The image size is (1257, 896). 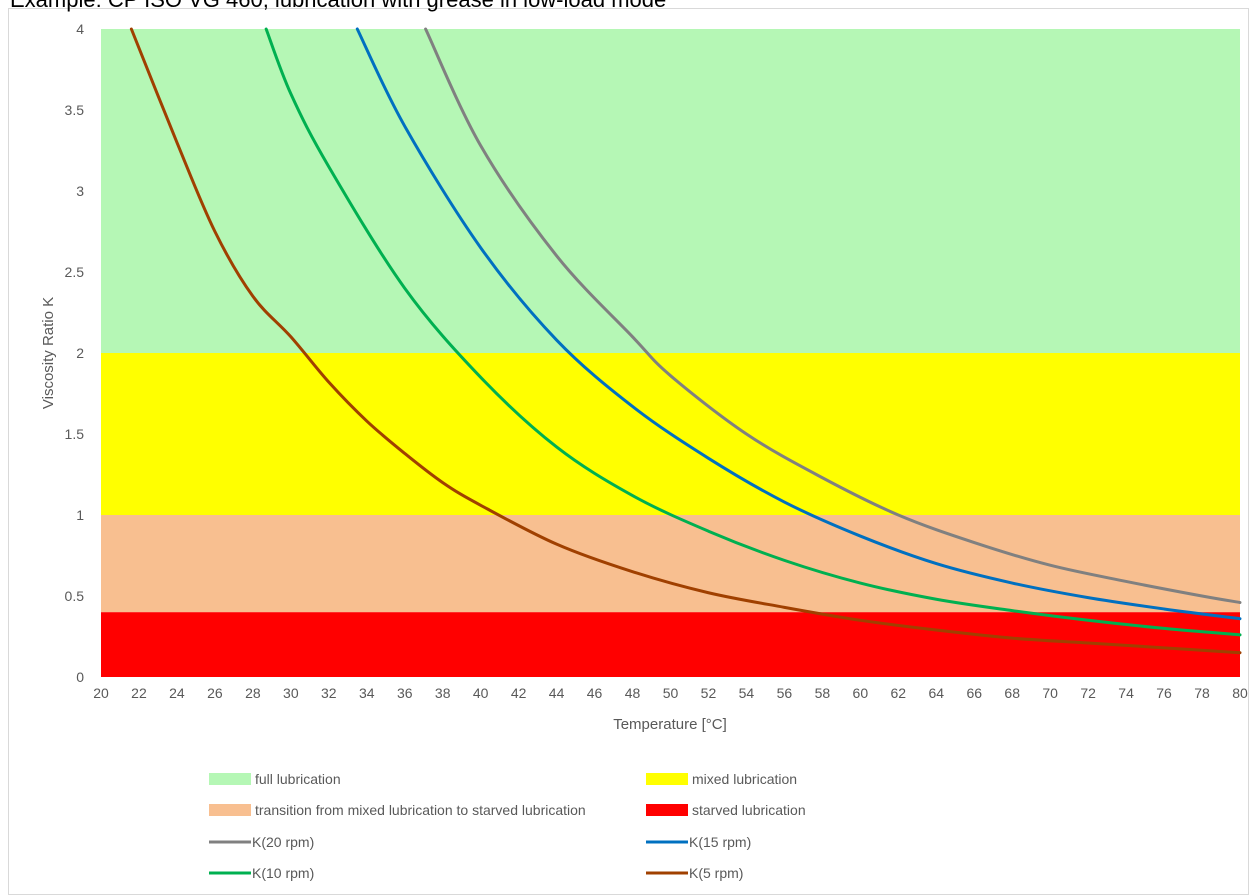 What do you see at coordinates (785, 693) in the screenshot?
I see `x-tick-label: 56` at bounding box center [785, 693].